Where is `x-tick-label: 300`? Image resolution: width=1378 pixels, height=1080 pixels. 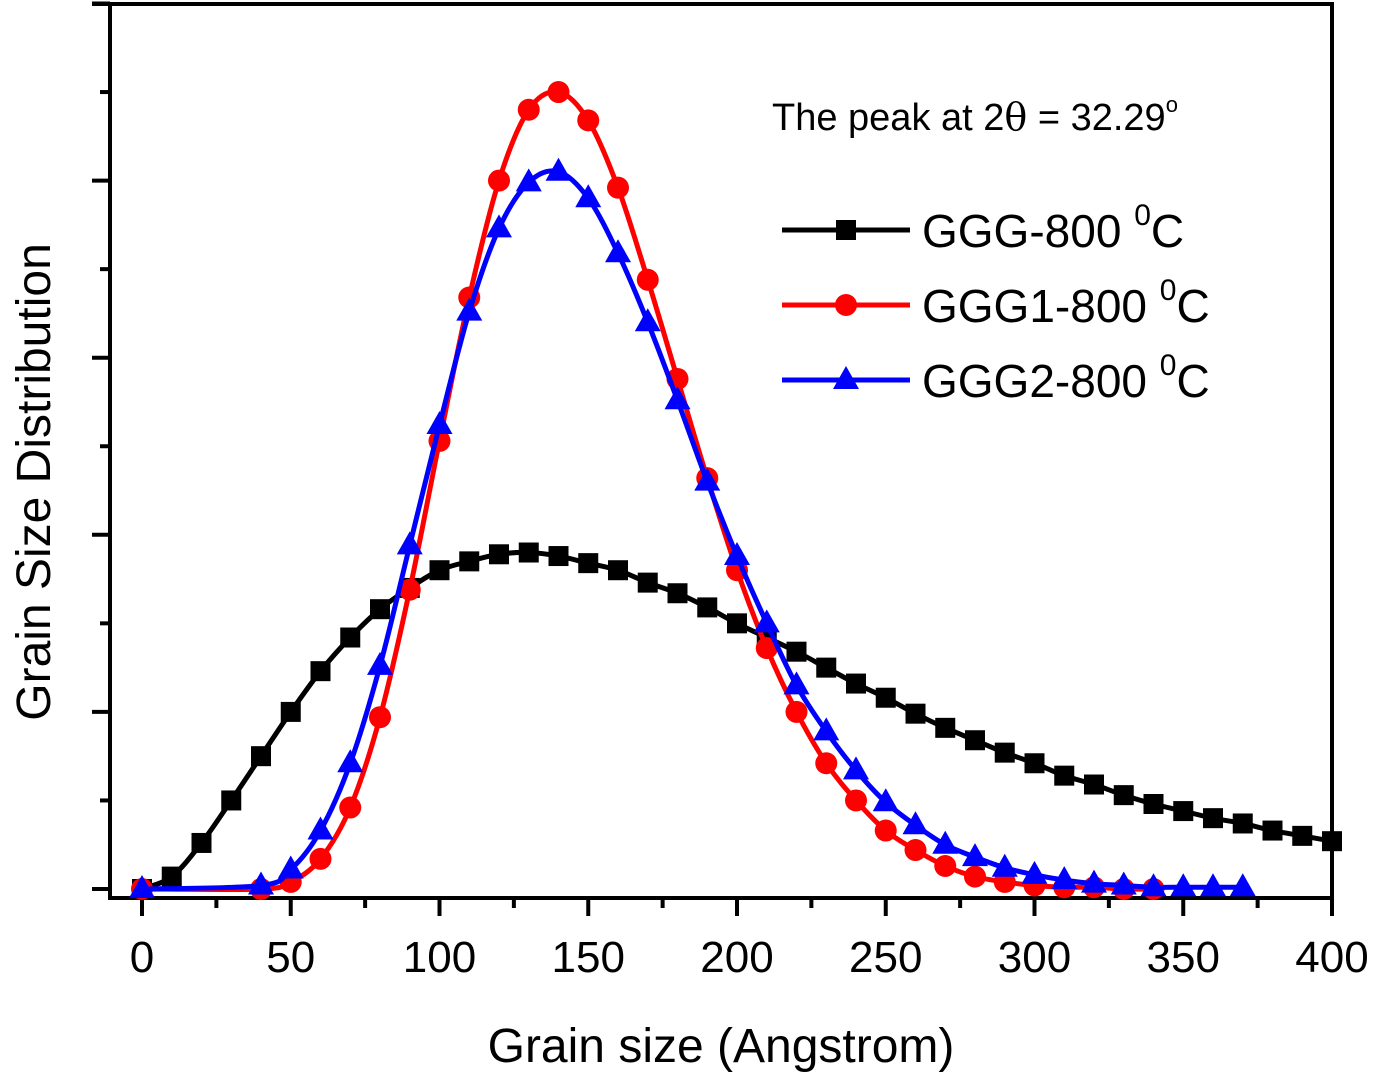 x-tick-label: 300 is located at coordinates (1034, 957).